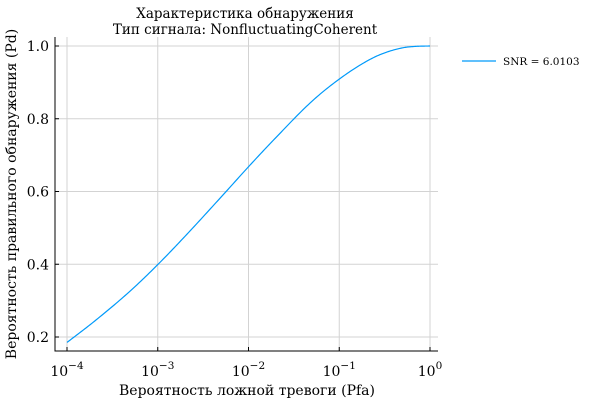 The image size is (600, 400). What do you see at coordinates (245, 30) in the screenshot?
I see `chart-subtitle: Тип сигнала: NonfluctuatingCoherent` at bounding box center [245, 30].